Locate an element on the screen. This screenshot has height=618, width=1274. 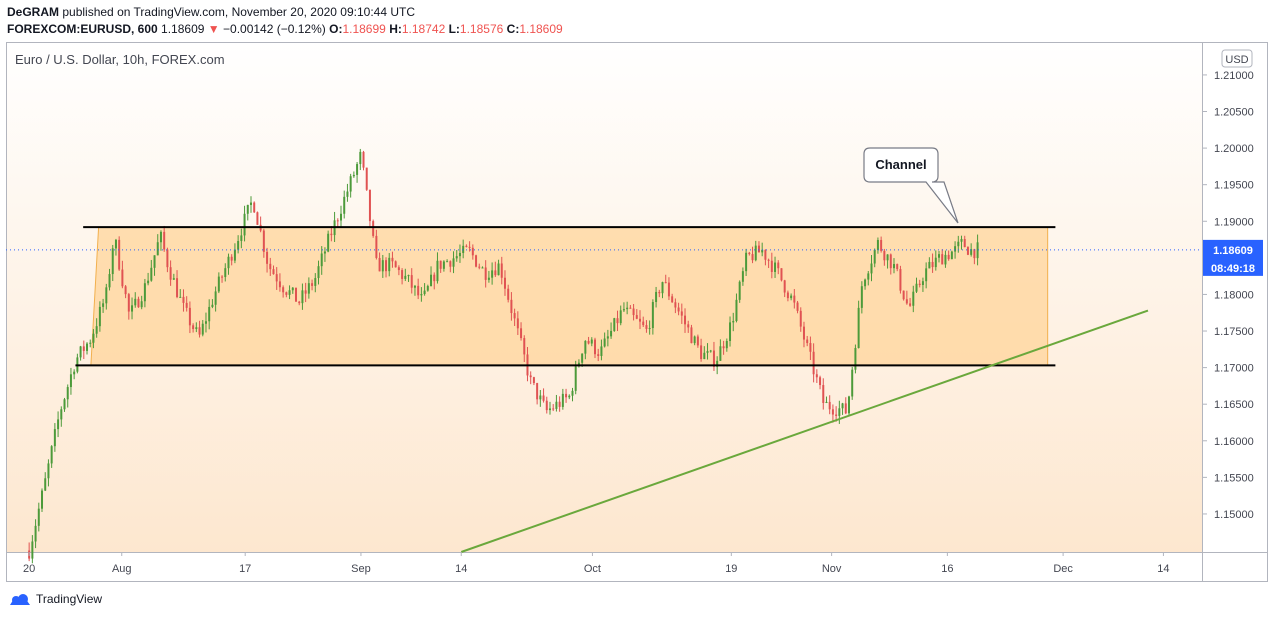
publisher-name: DeGRAM is located at coordinates (33, 12).